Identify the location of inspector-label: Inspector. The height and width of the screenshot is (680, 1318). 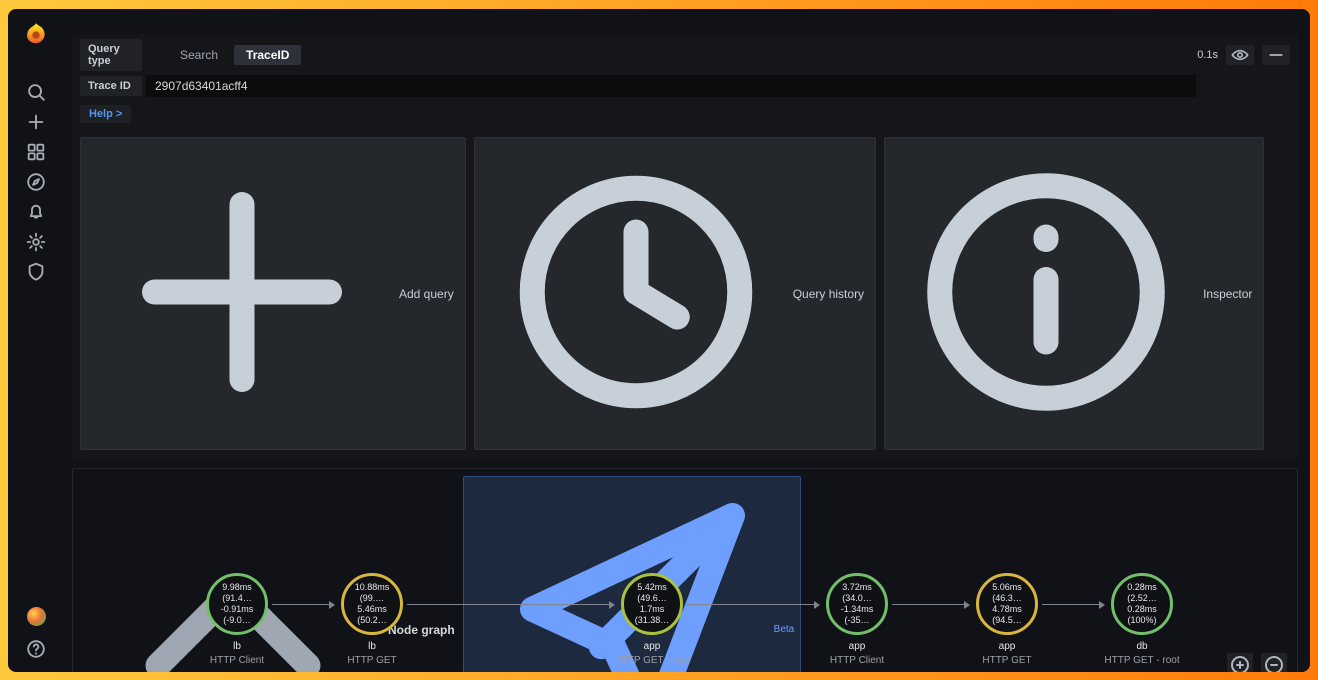
(1228, 293).